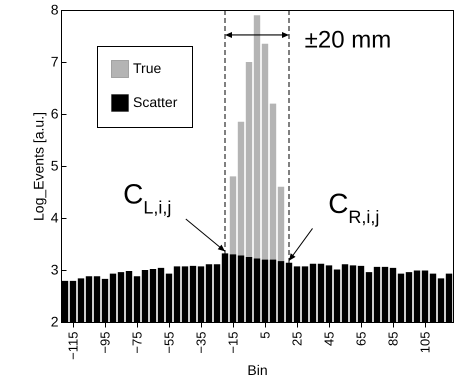 Image resolution: width=468 pixels, height=385 pixels. I want to click on x-tick-label: −55, so click(169, 343).